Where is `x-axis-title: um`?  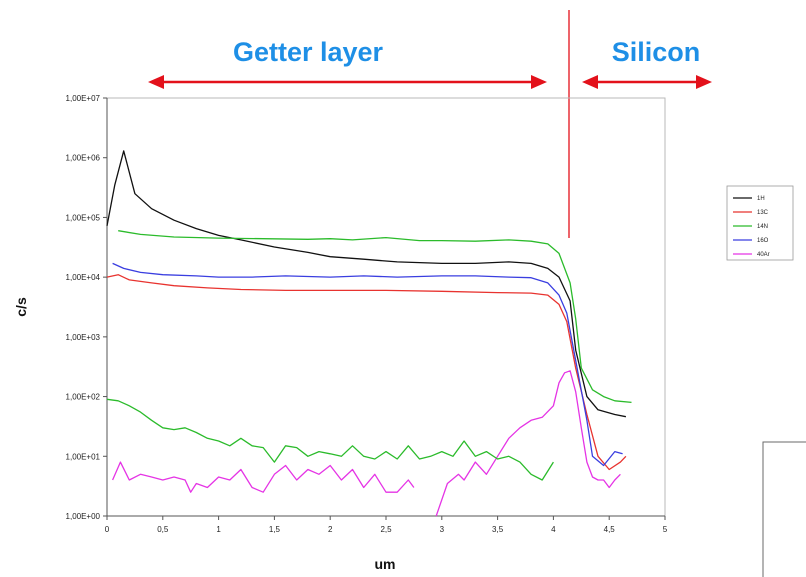 x-axis-title: um is located at coordinates (385, 564).